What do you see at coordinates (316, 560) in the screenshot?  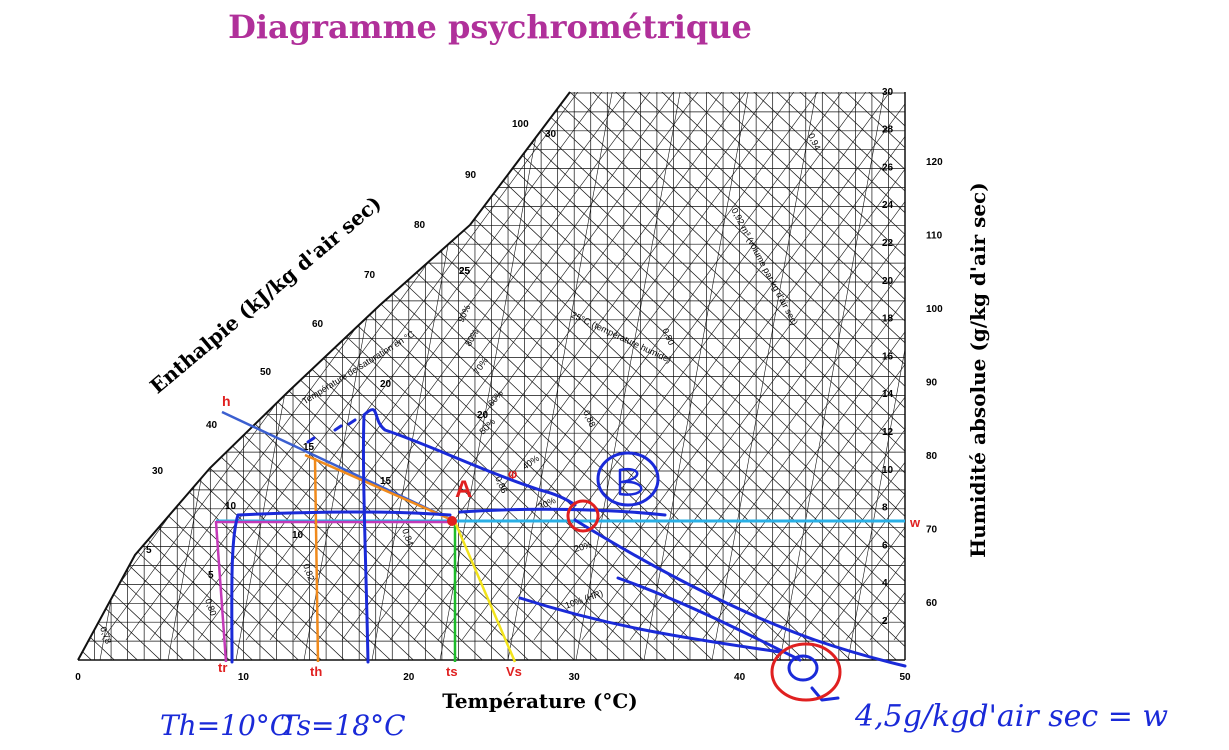 I see `th-line` at bounding box center [316, 560].